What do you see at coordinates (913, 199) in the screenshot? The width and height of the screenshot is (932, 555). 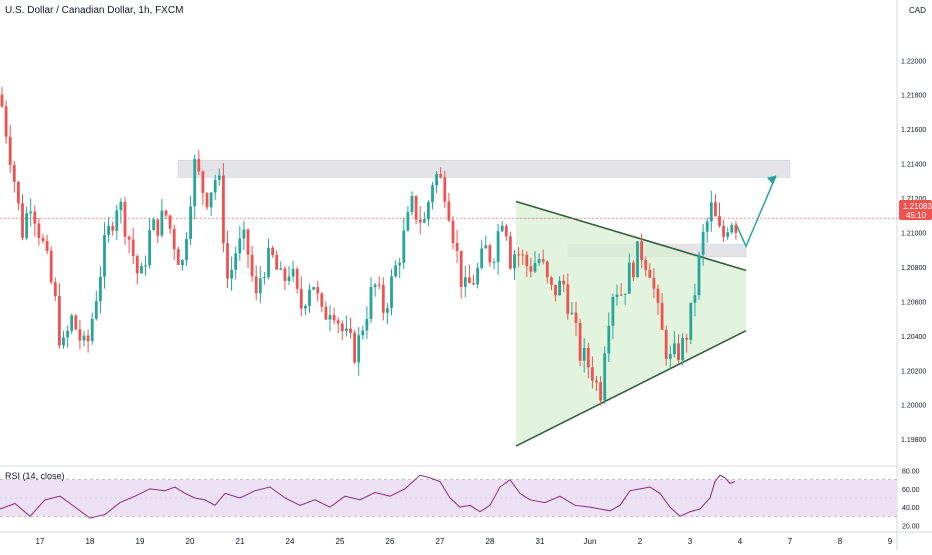 I see `price-tick-label: 1.21200` at bounding box center [913, 199].